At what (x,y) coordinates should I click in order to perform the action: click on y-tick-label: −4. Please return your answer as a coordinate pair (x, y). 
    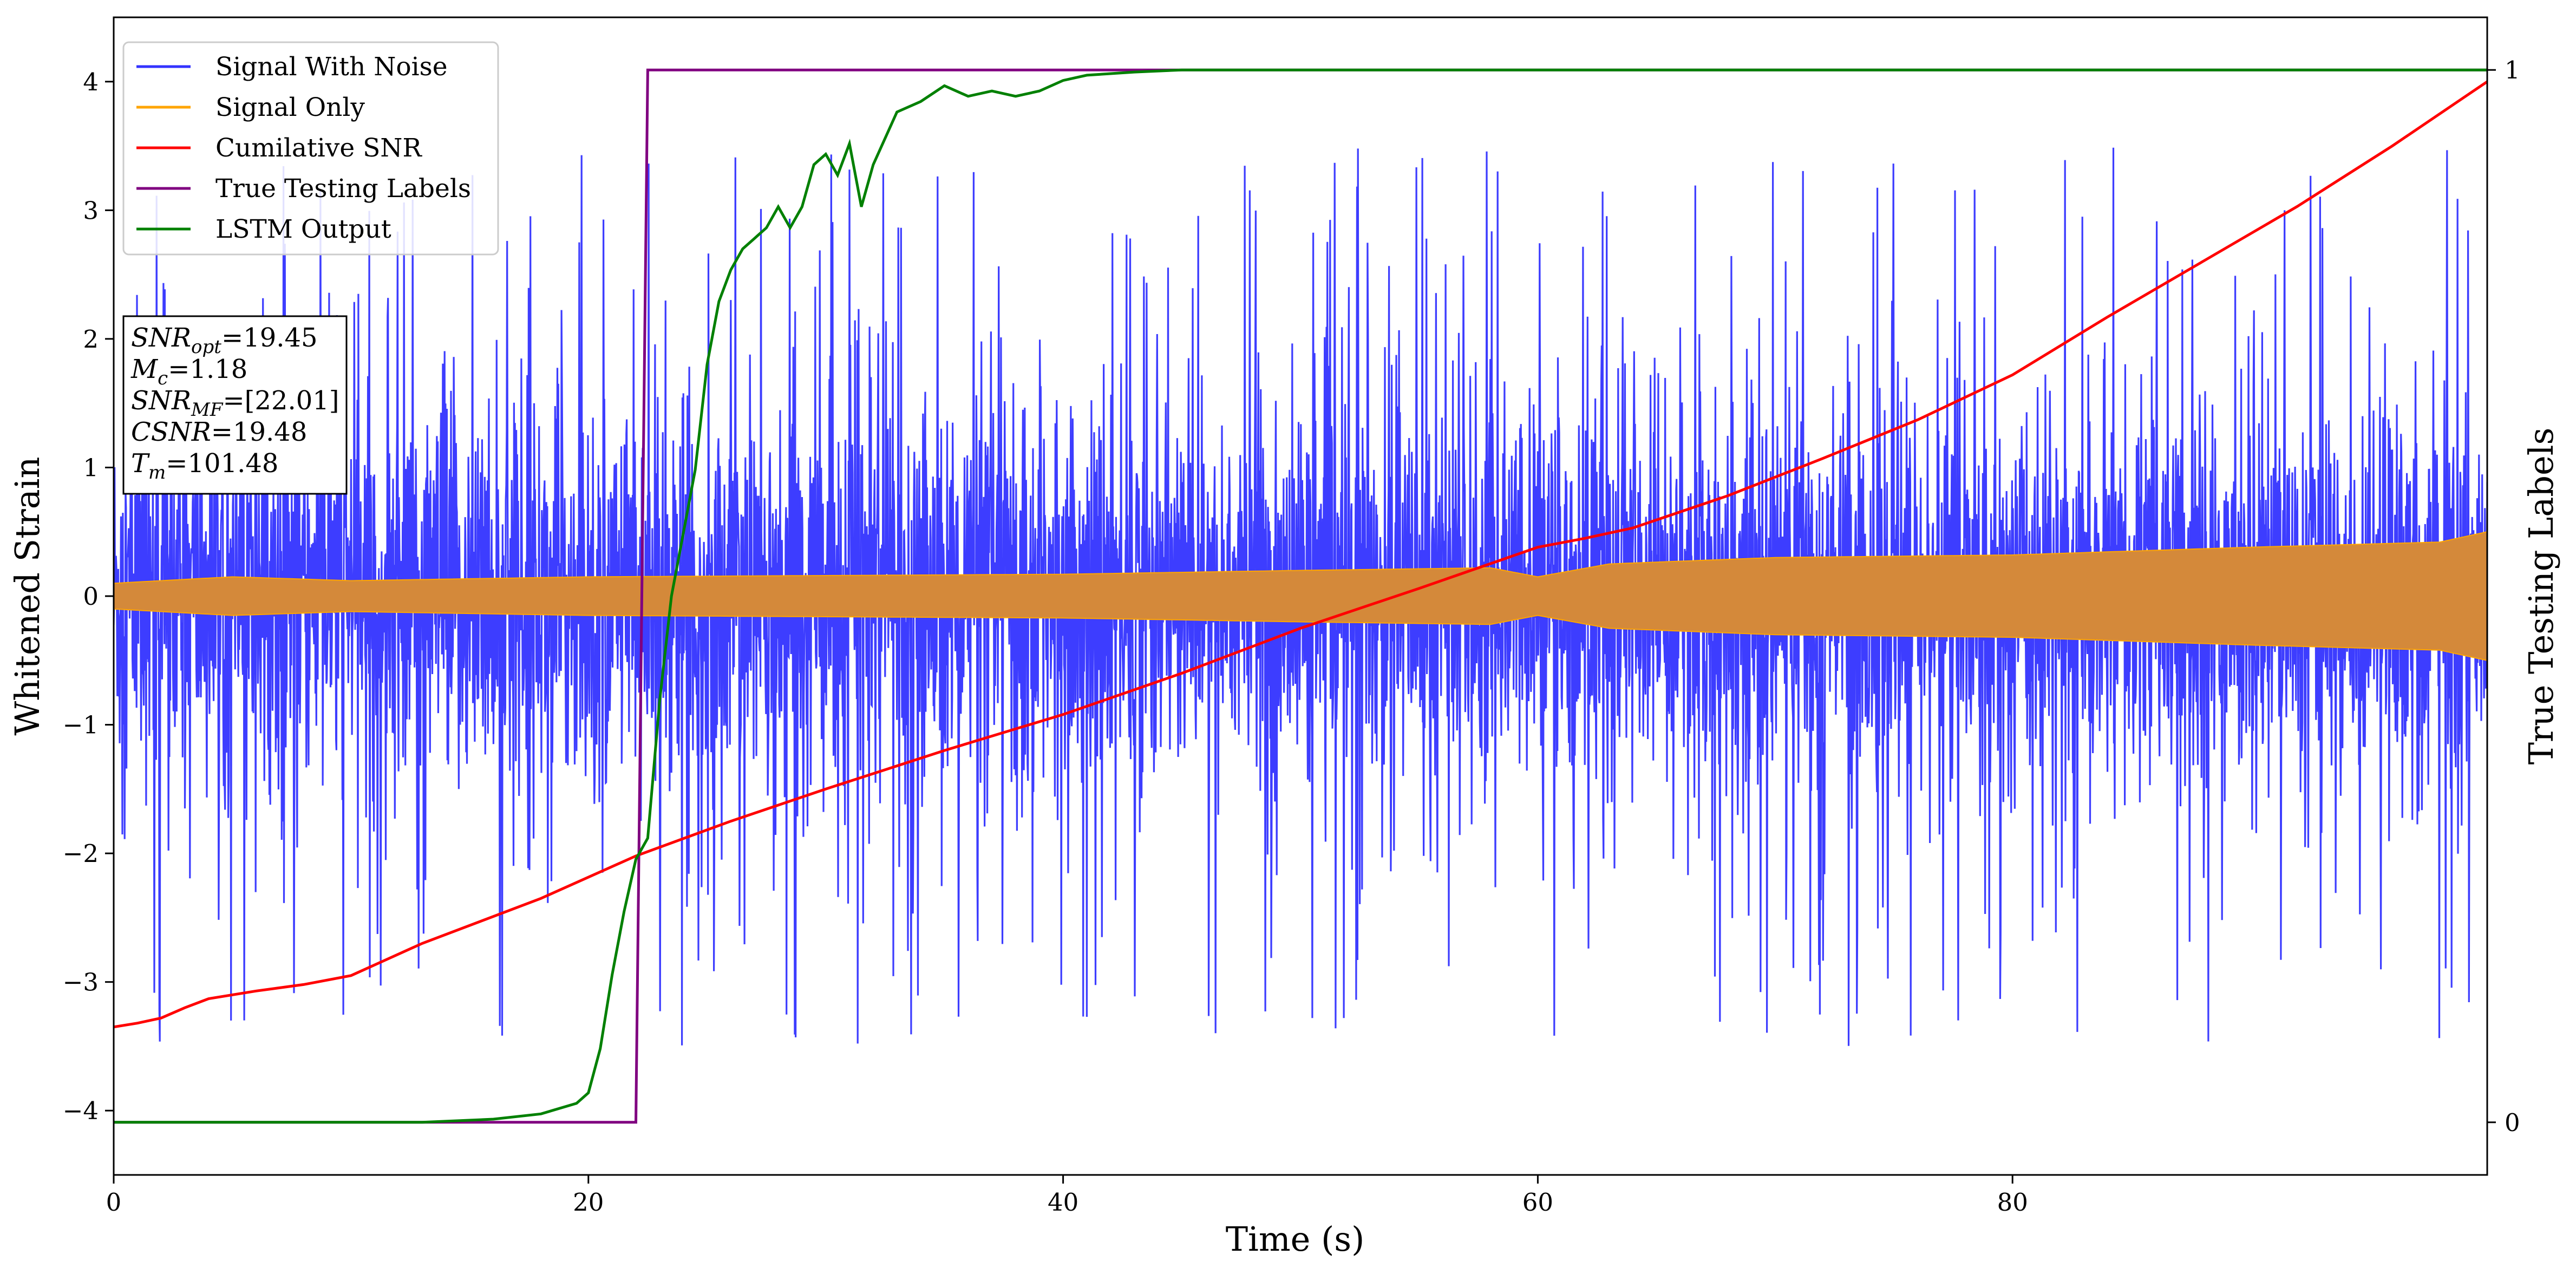
    Looking at the image, I should click on (81, 1110).